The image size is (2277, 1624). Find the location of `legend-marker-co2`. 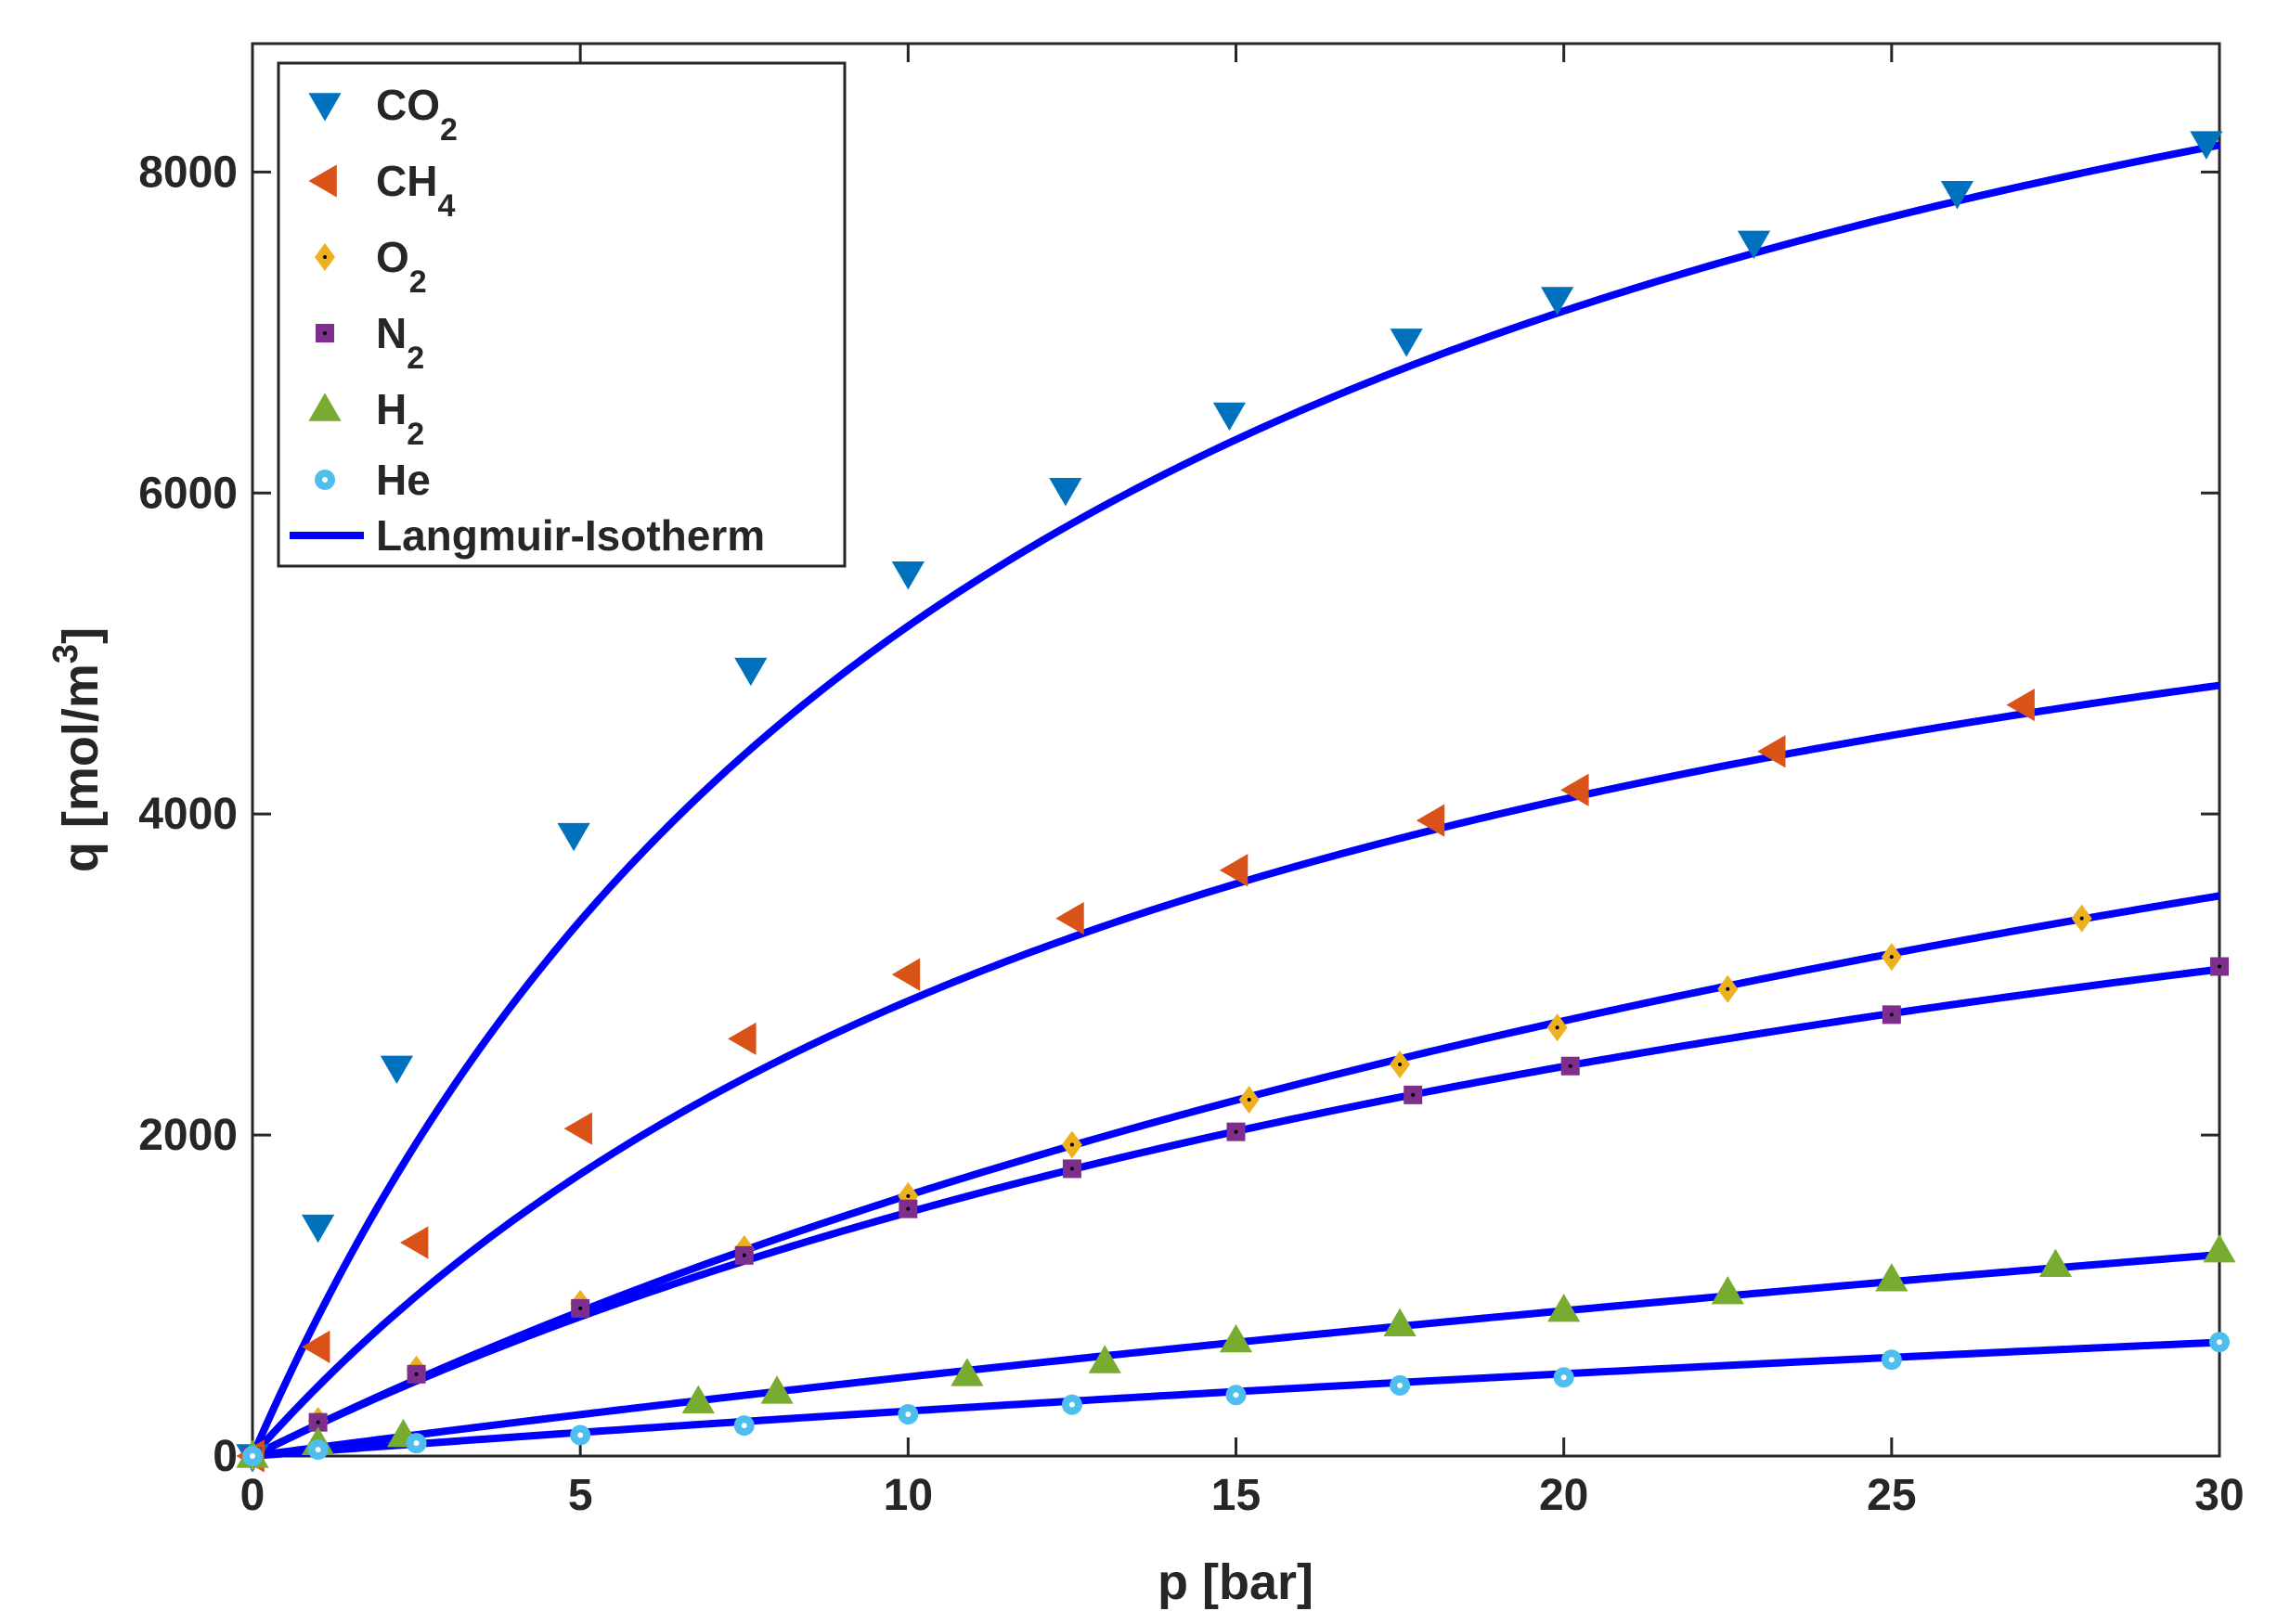

legend-marker-co2 is located at coordinates (325, 108).